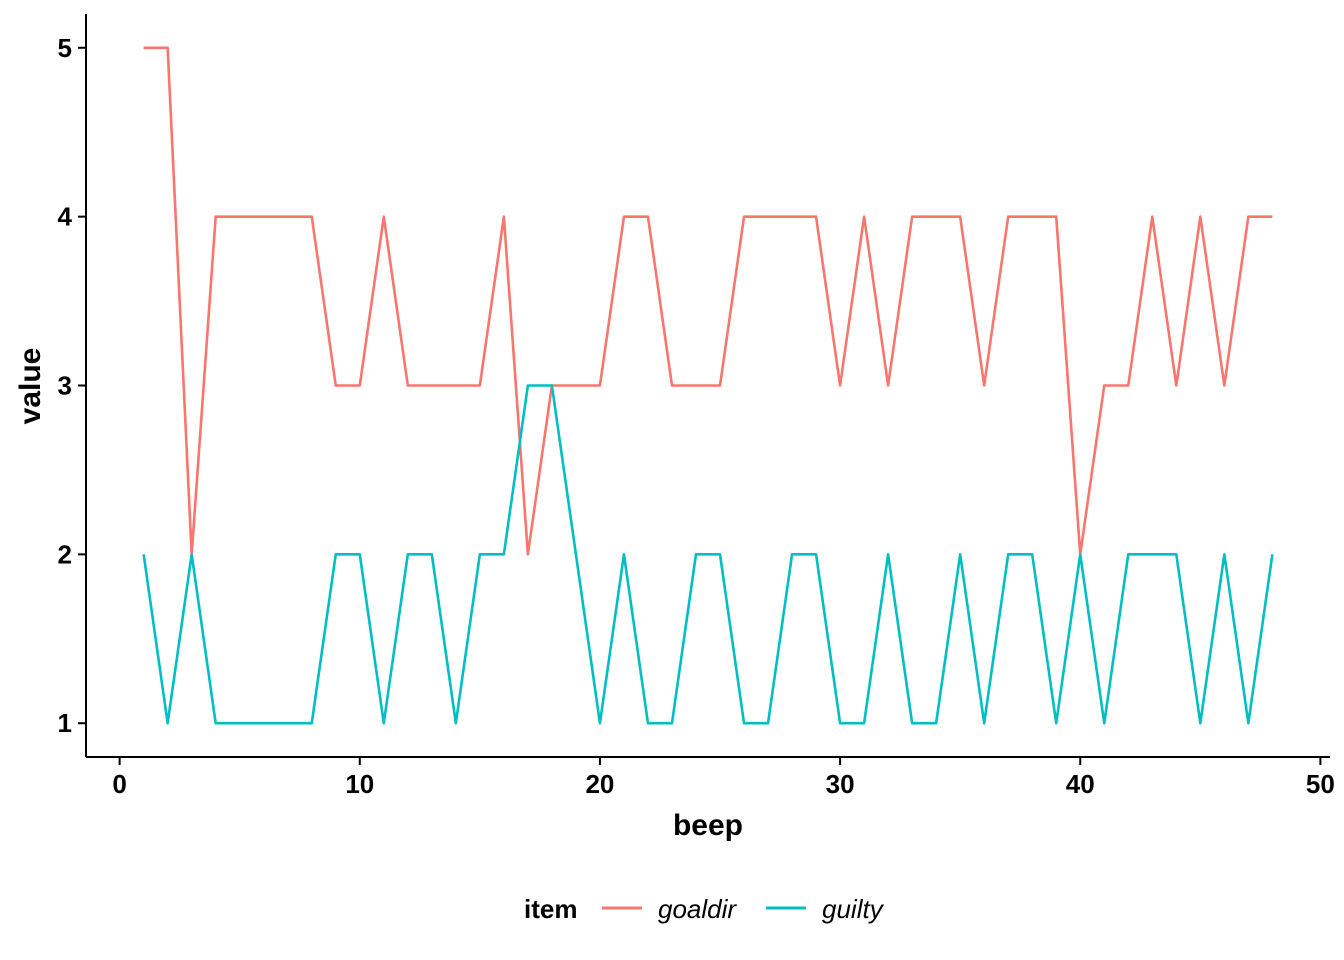  Describe the element at coordinates (65, 554) in the screenshot. I see `y-tick-label-2: 2` at that location.